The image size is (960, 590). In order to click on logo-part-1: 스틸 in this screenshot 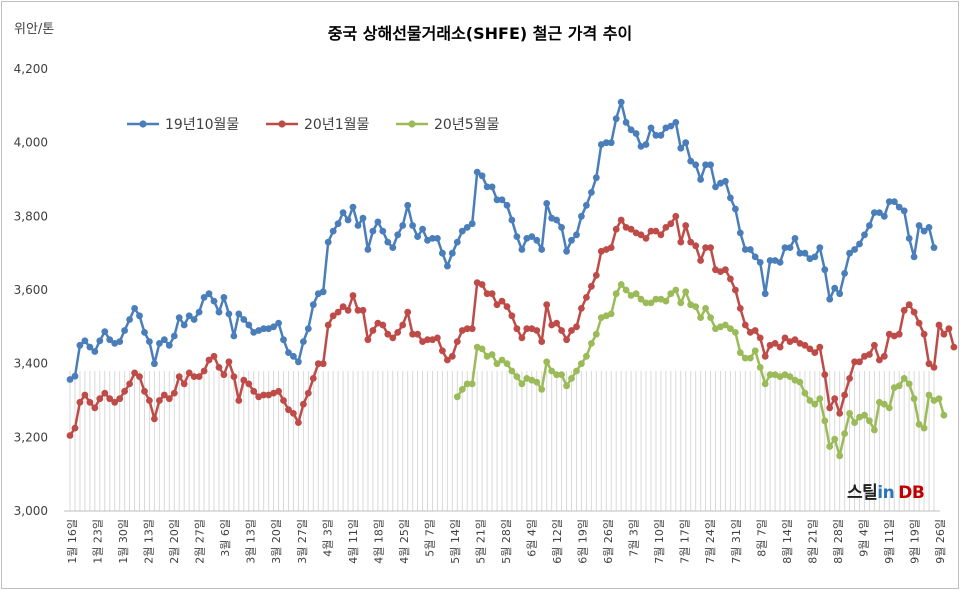, I will do `click(862, 493)`.